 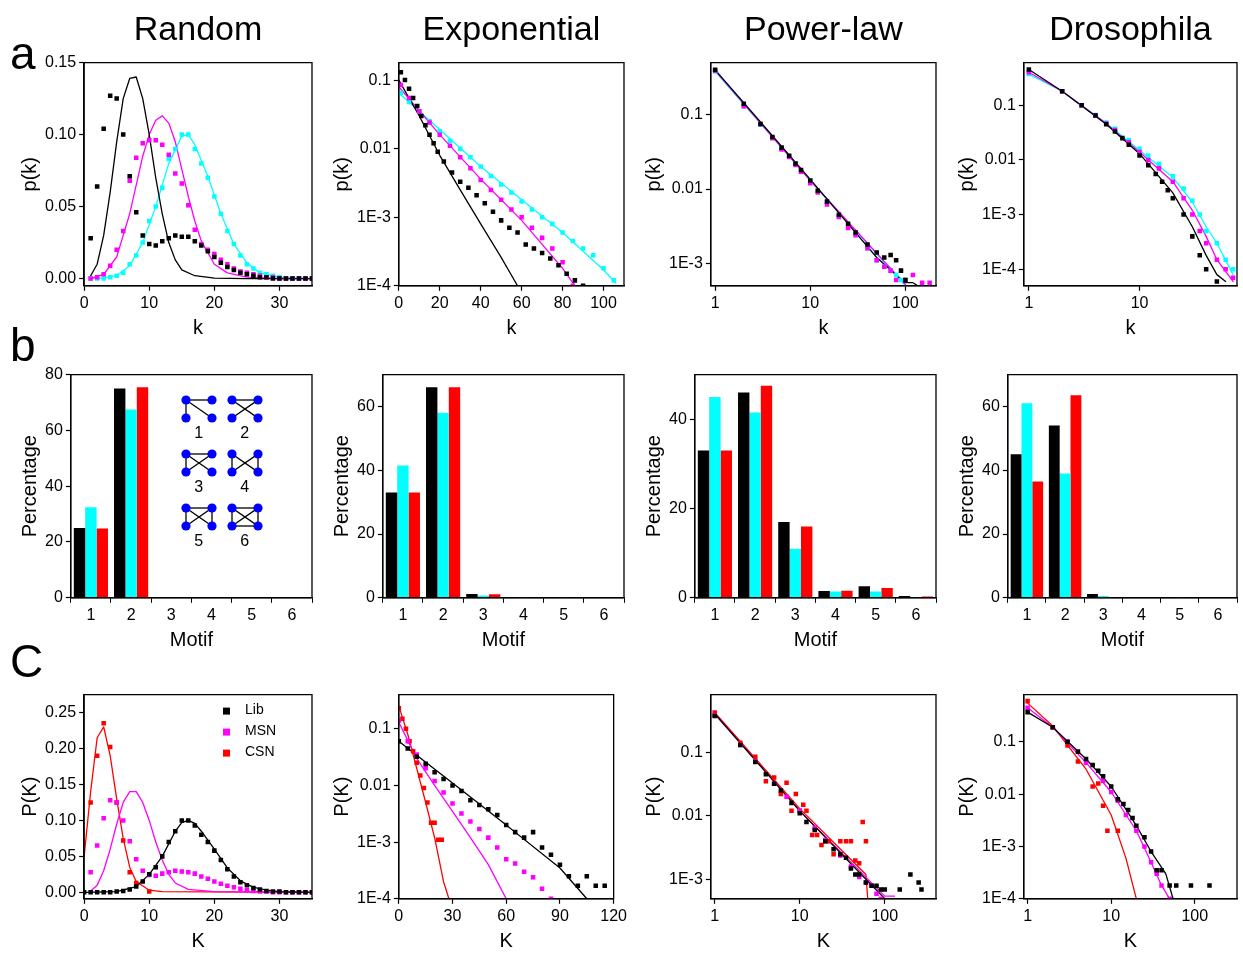 I want to click on y-tick-label: 60, so click(x=54, y=429).